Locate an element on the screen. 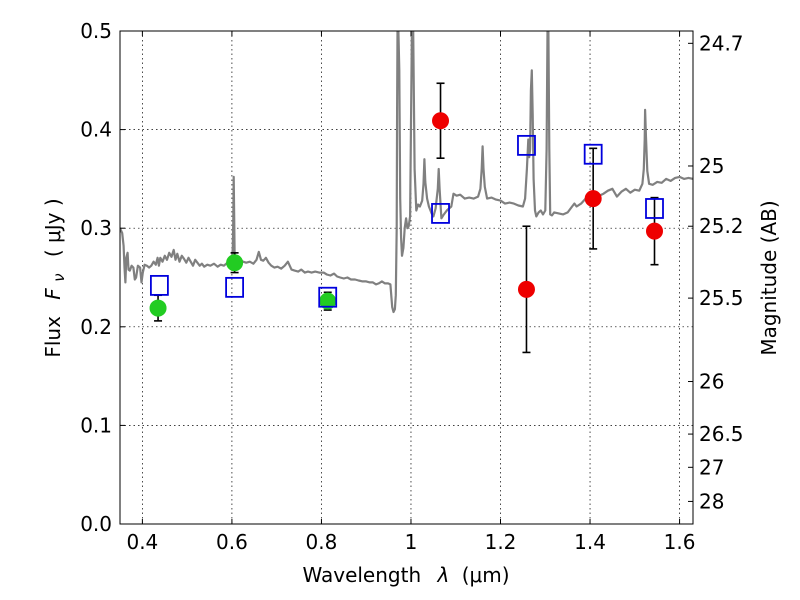  x-tick-label: 0.4 is located at coordinates (142, 542).